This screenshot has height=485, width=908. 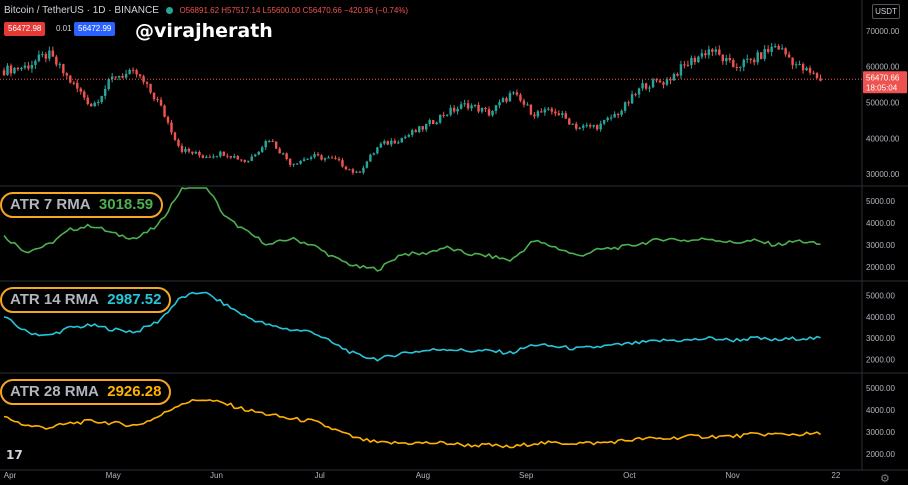 I want to click on gear-icon: ⚙, so click(x=885, y=479).